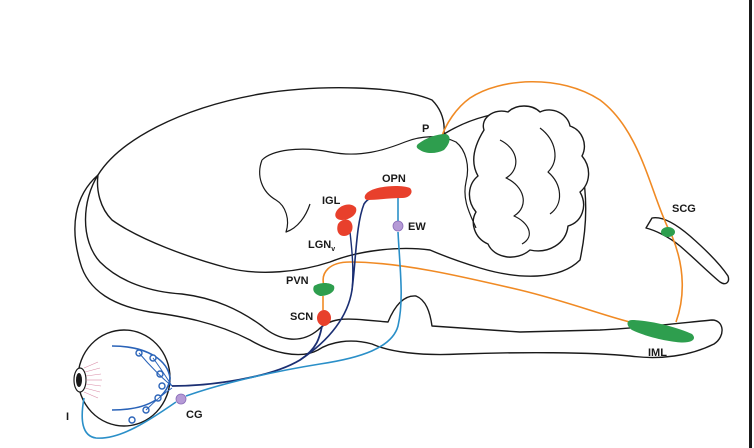 The image size is (754, 448). I want to click on retinohypothalamic-tract, so click(247, 356).